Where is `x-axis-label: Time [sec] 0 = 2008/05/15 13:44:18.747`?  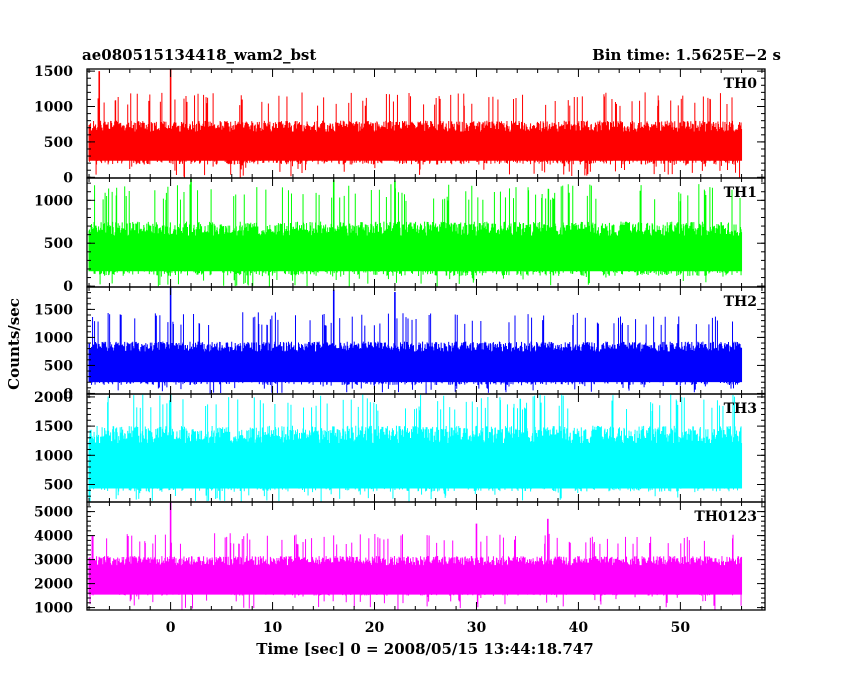 x-axis-label: Time [sec] 0 = 2008/05/15 13:44:18.747 is located at coordinates (424, 649).